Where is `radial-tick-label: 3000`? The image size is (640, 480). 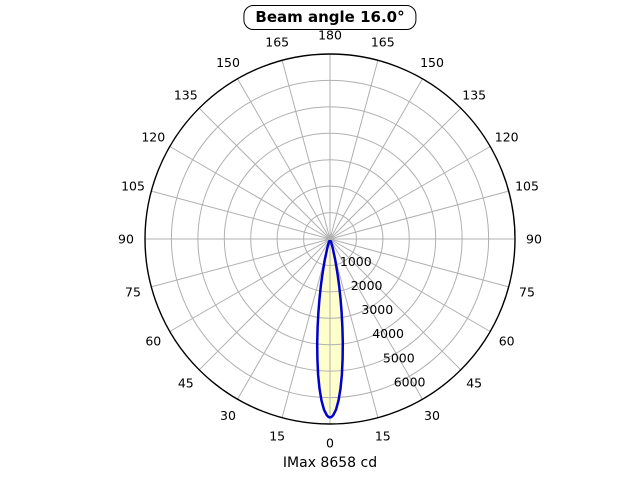 radial-tick-label: 3000 is located at coordinates (377, 309).